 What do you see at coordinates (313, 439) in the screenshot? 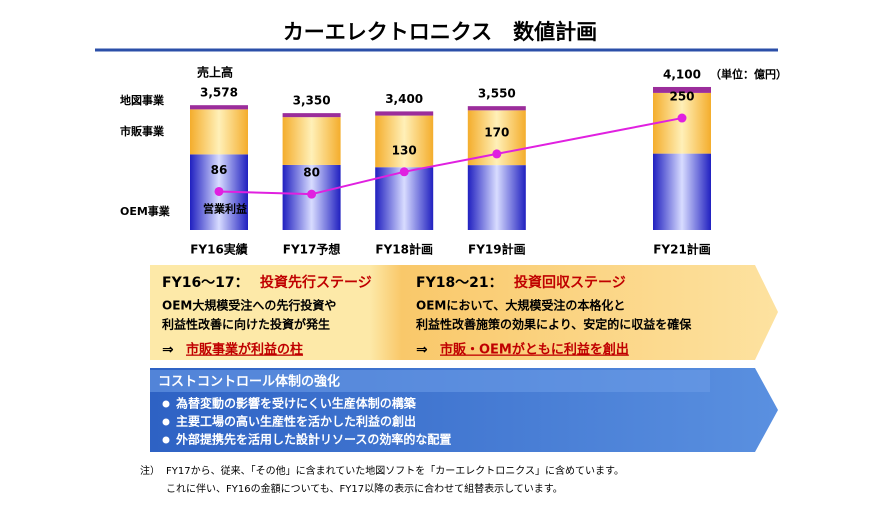
I see `cost-bullet: 外部提携先を活用した設計リソースの効率的な配置` at bounding box center [313, 439].